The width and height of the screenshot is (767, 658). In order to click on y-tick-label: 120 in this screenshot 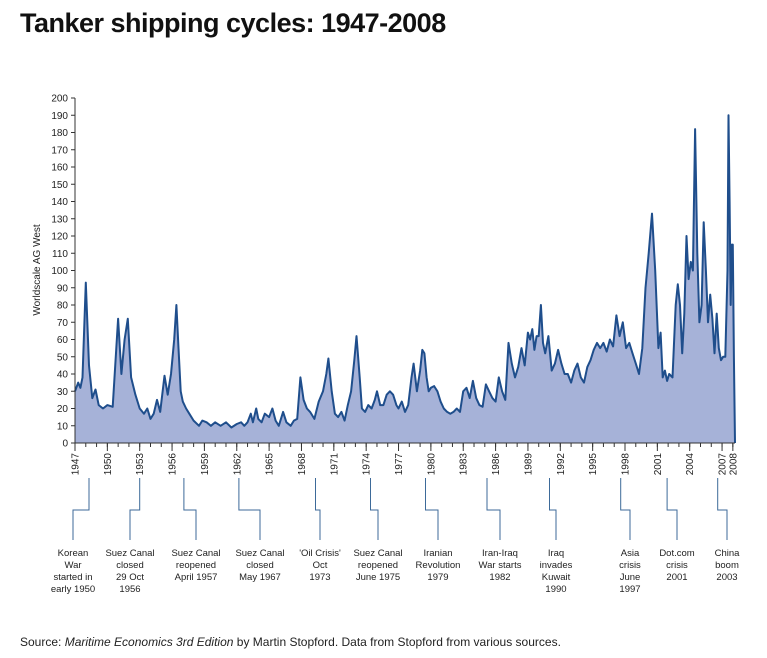, I will do `click(59, 237)`.